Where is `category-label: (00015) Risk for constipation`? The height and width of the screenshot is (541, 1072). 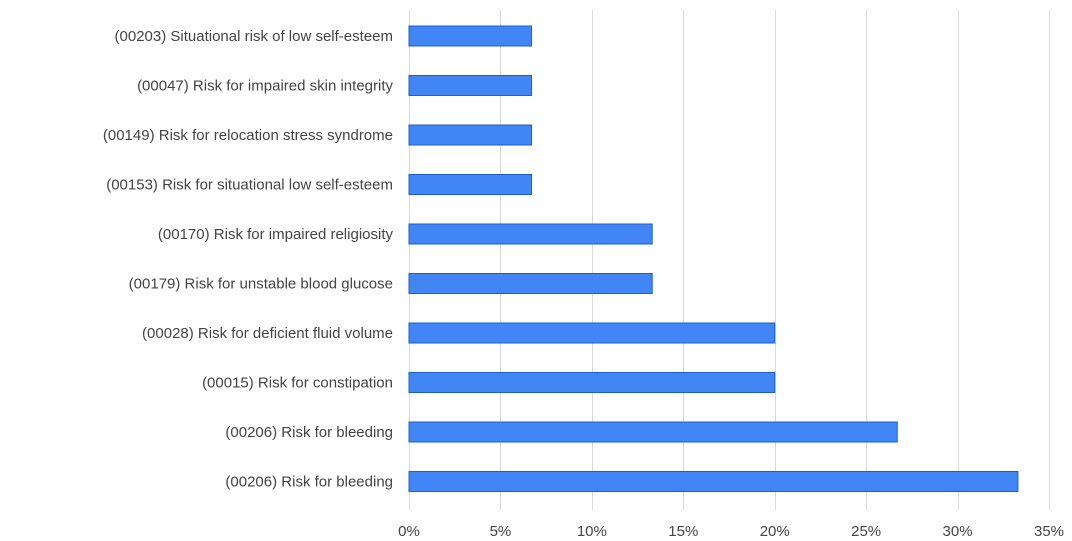
category-label: (00015) Risk for constipation is located at coordinates (297, 383).